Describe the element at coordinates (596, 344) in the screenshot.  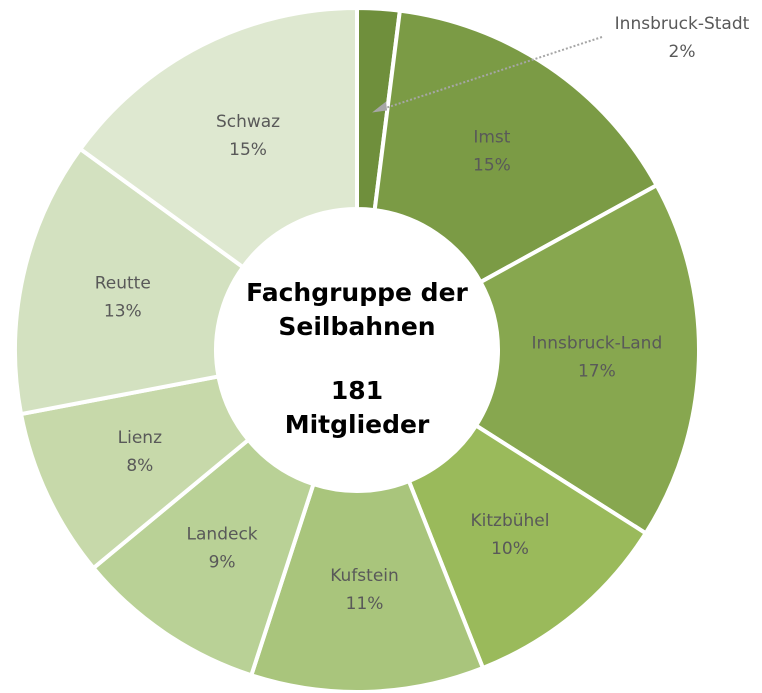
I see `slice-label: Innsbruck-Land` at that location.